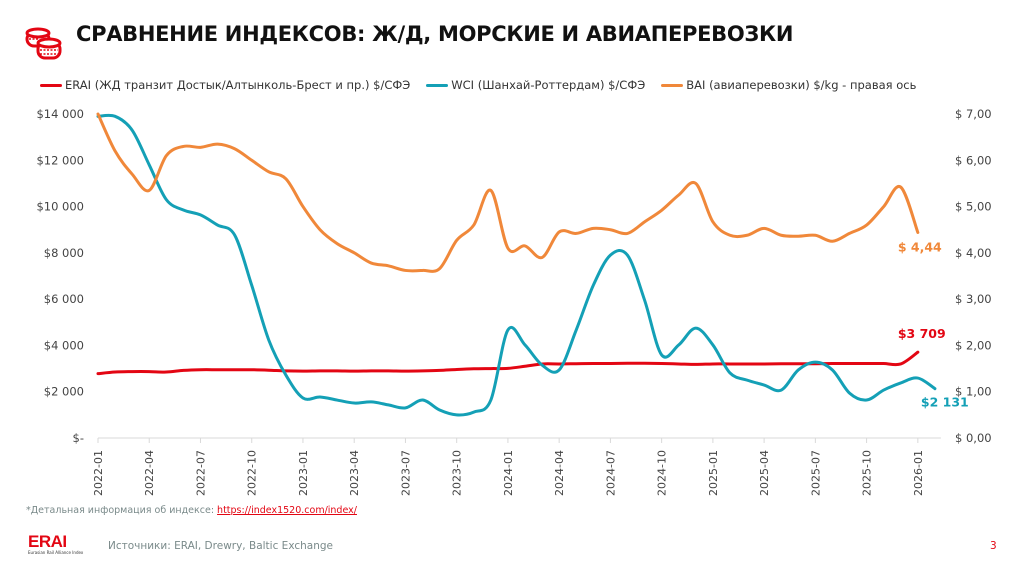 The image size is (1024, 576). Describe the element at coordinates (64, 253) in the screenshot. I see `y-left-tick-label: $8 000` at that location.